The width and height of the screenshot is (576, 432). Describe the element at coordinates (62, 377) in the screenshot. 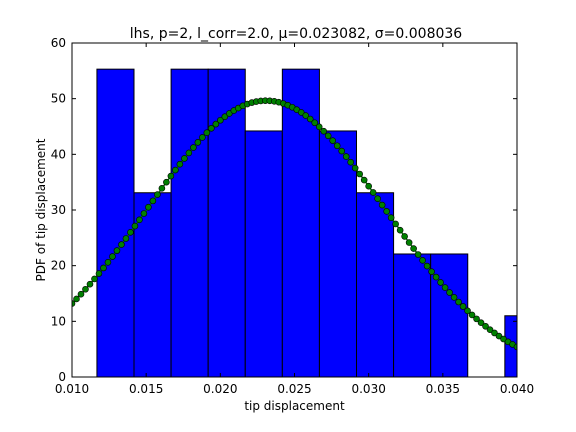

I see `y-tick-label: 0` at that location.